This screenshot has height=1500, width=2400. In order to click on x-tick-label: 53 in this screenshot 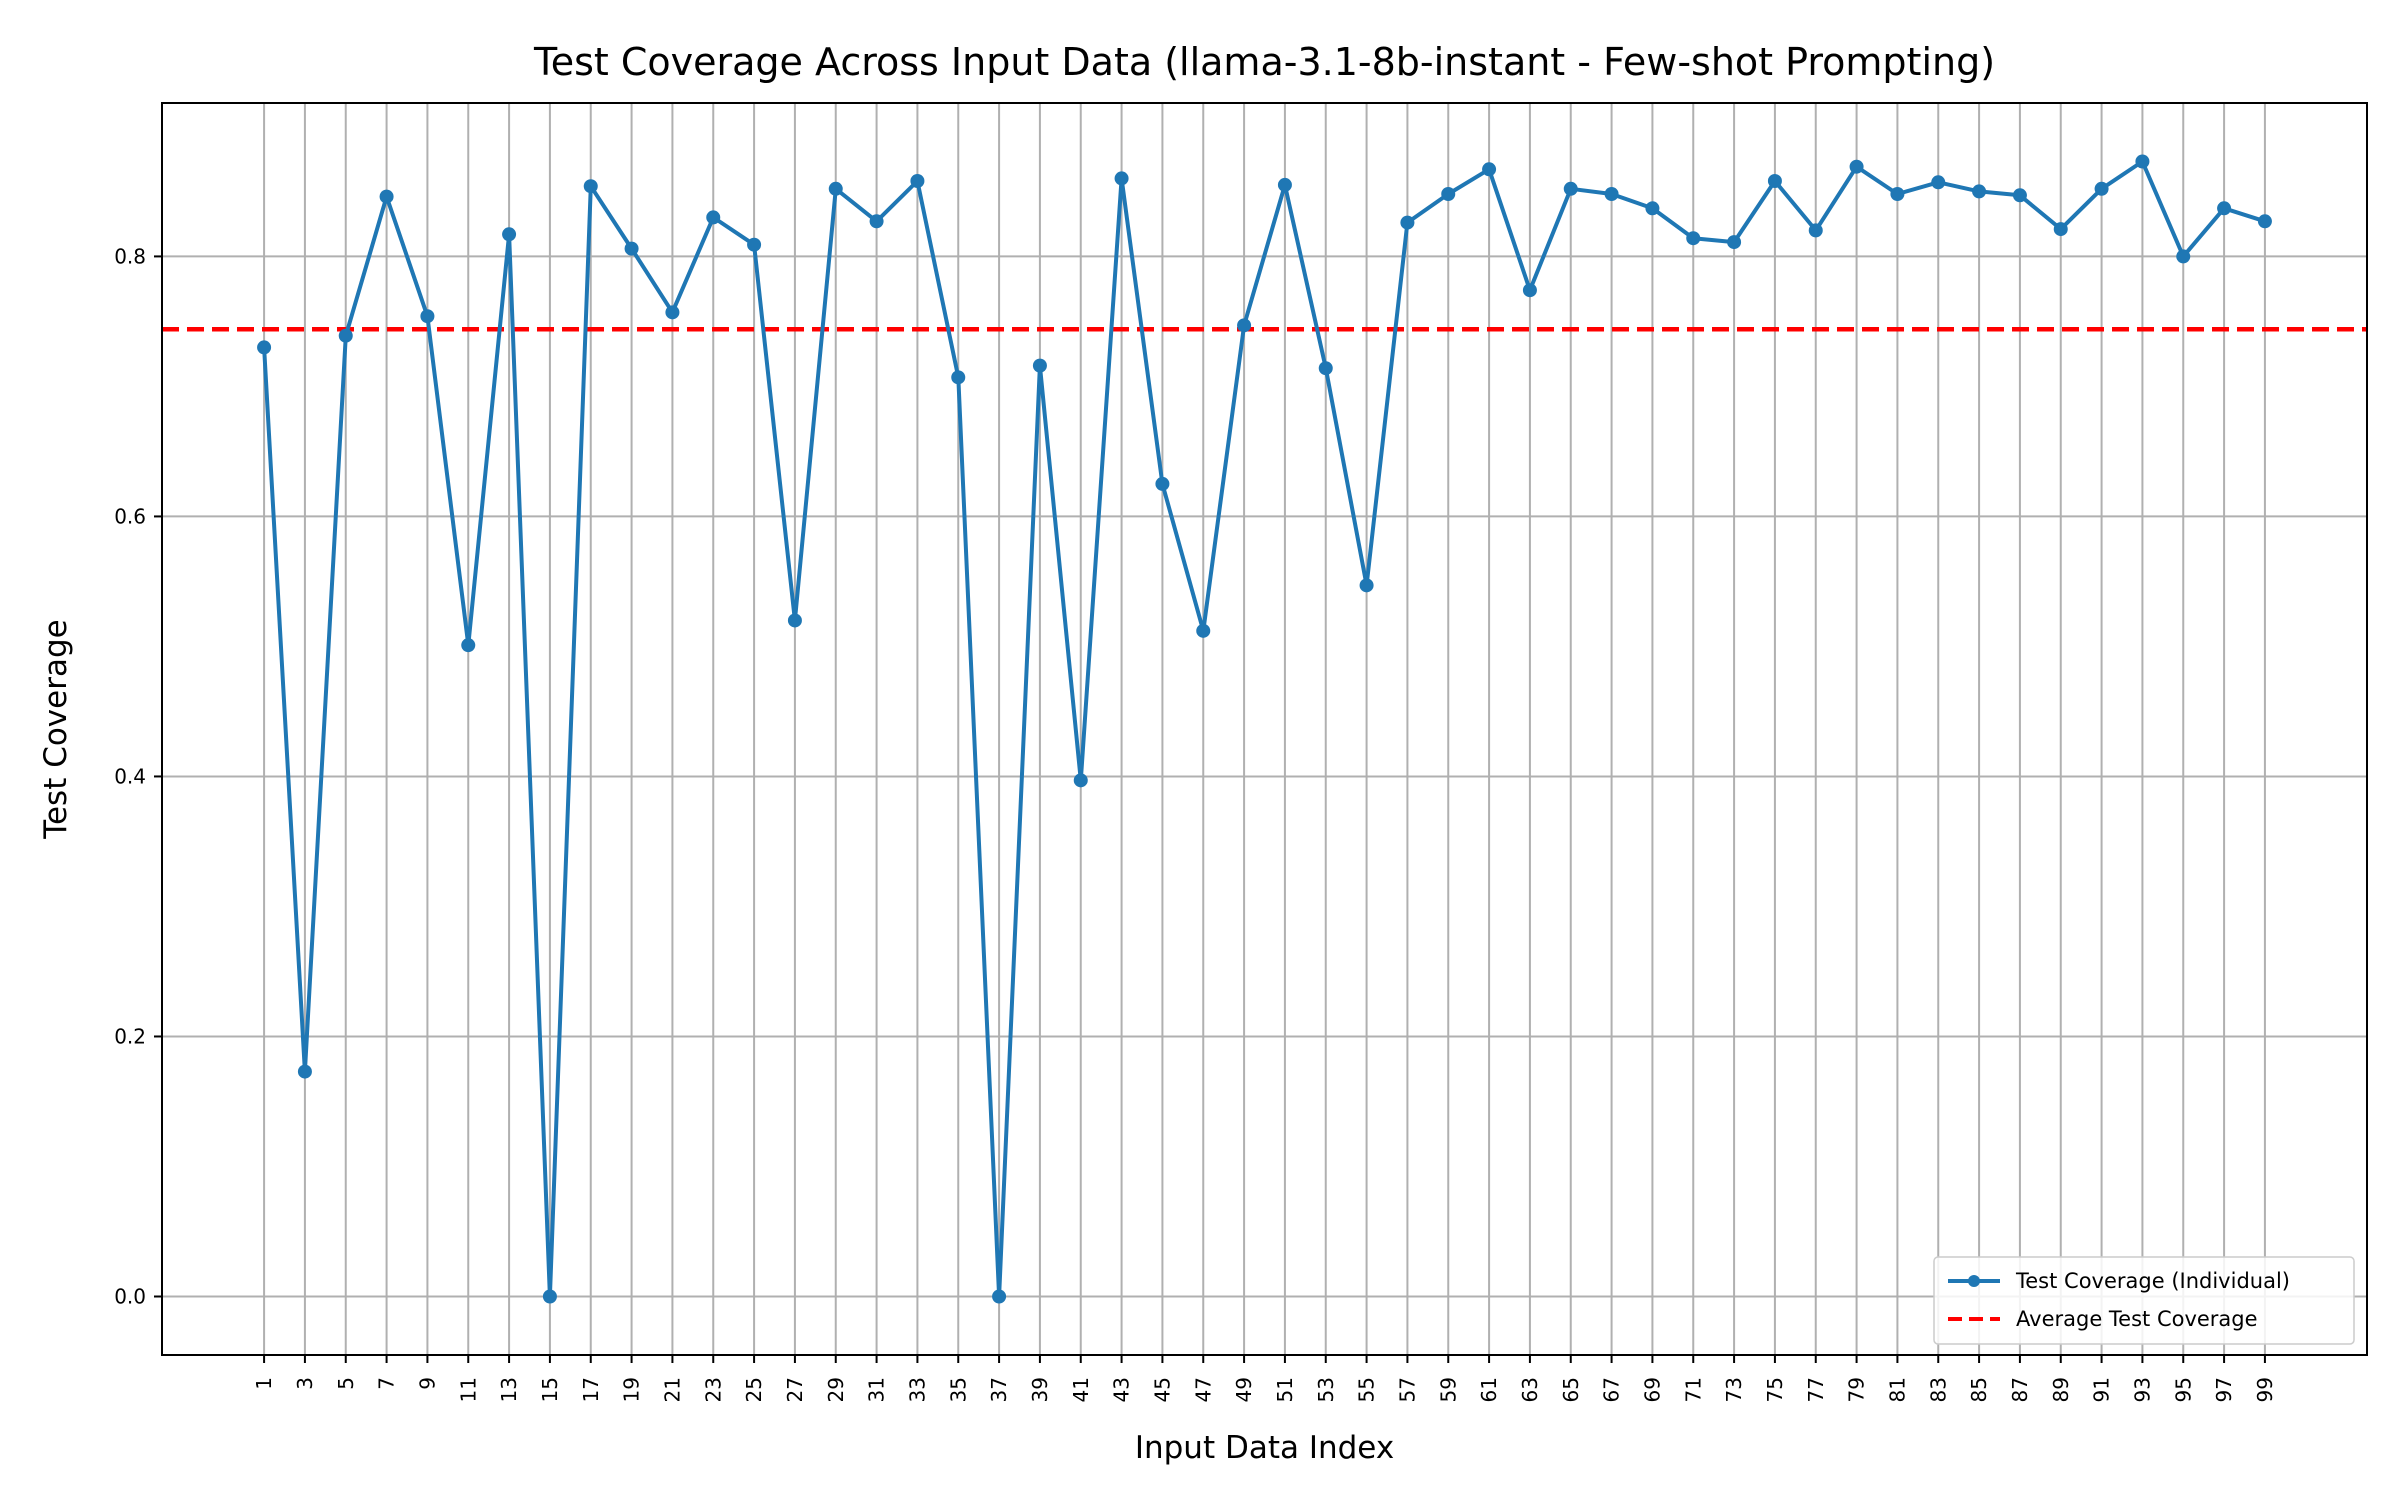, I will do `click(1326, 1389)`.